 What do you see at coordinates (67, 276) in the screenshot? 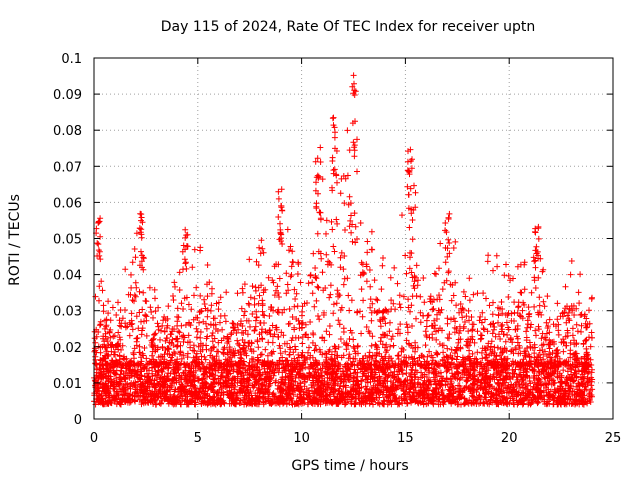
I see `y-tick-label: 0.04` at bounding box center [67, 276].